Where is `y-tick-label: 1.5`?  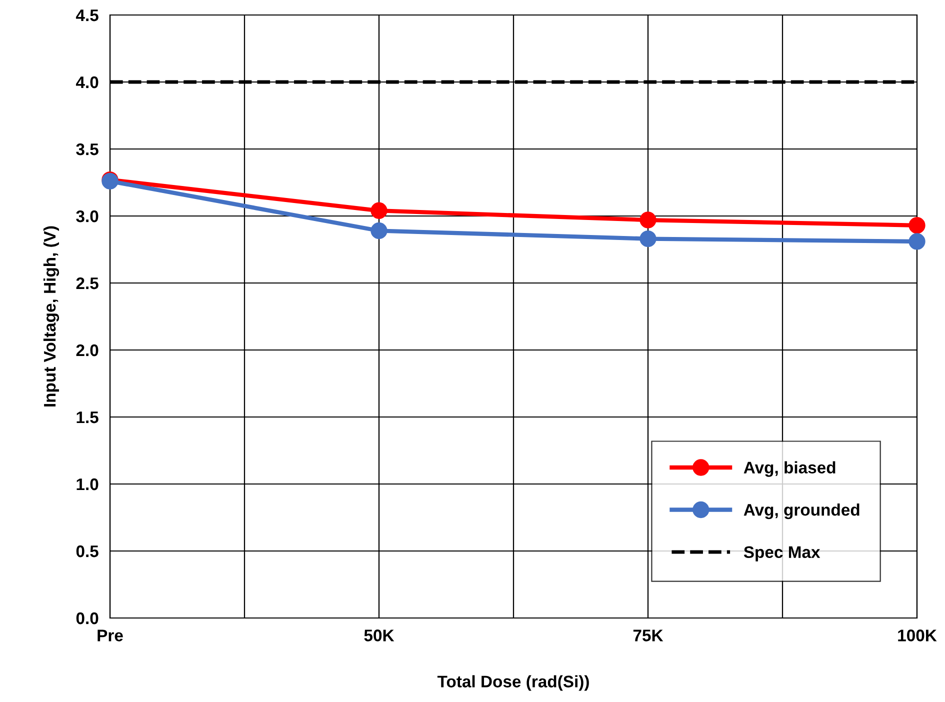
y-tick-label: 1.5 is located at coordinates (87, 418).